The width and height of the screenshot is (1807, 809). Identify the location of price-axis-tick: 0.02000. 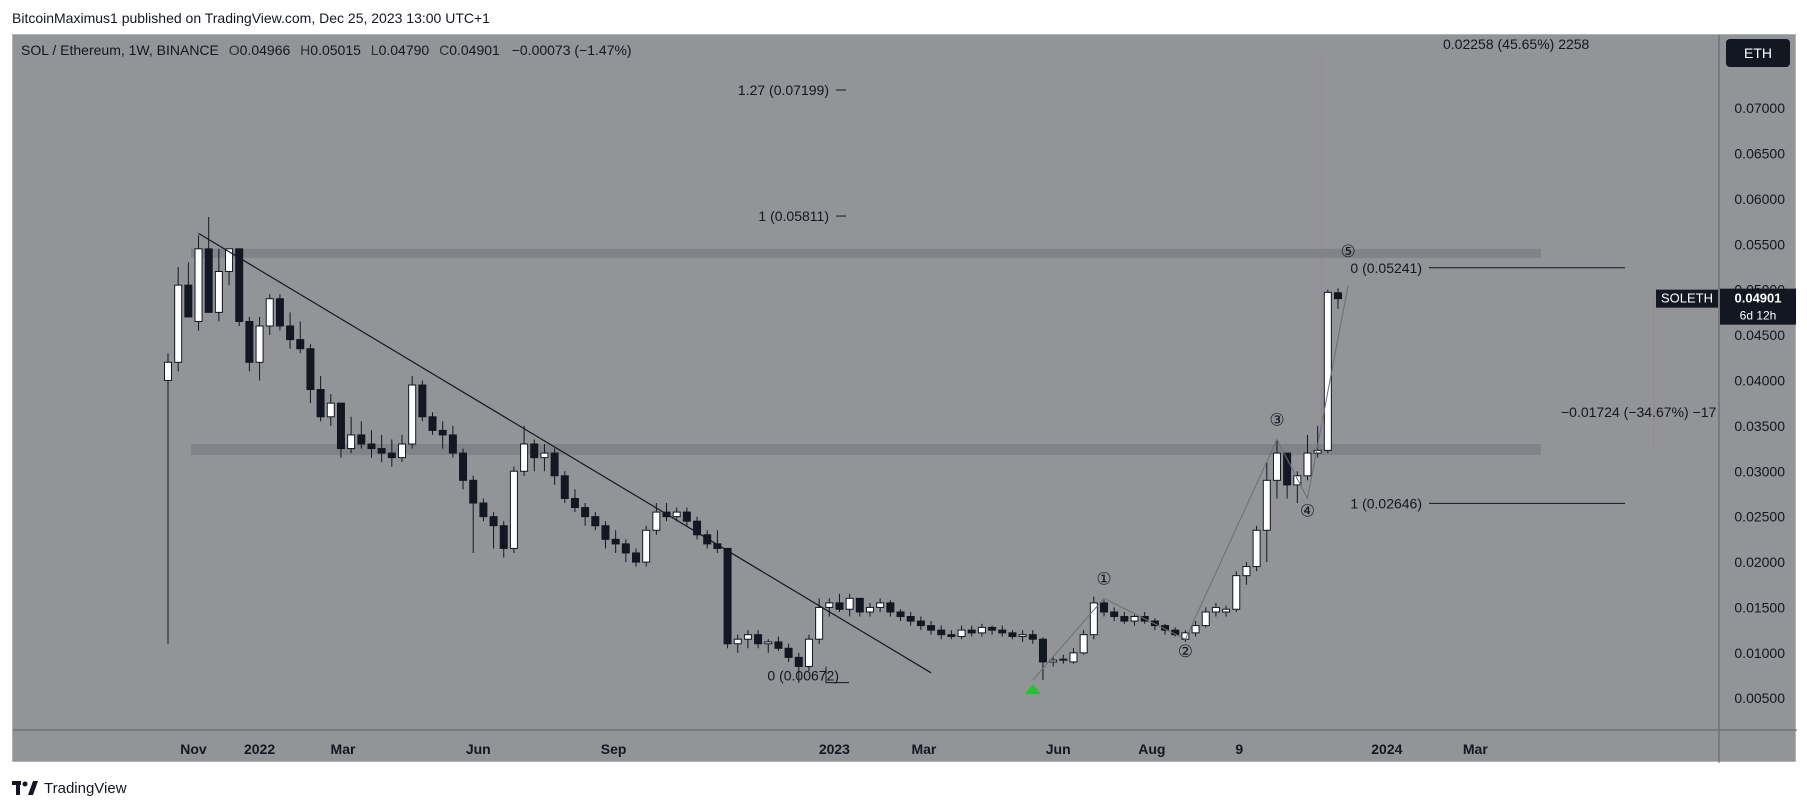
(1759, 562).